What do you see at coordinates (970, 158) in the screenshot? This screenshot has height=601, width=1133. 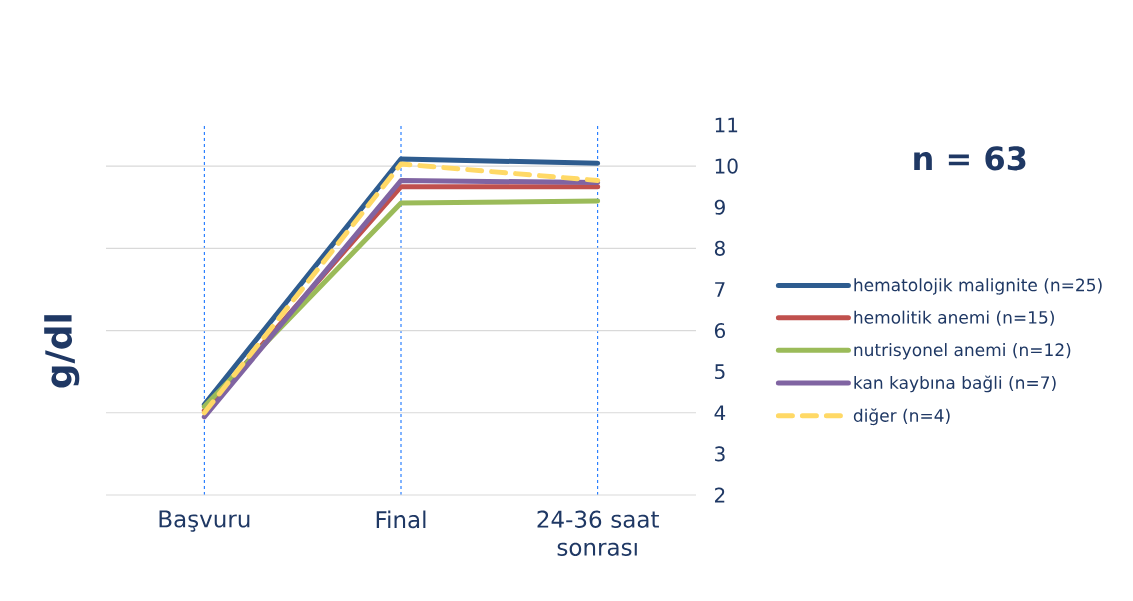 I see `text: n = 63` at bounding box center [970, 158].